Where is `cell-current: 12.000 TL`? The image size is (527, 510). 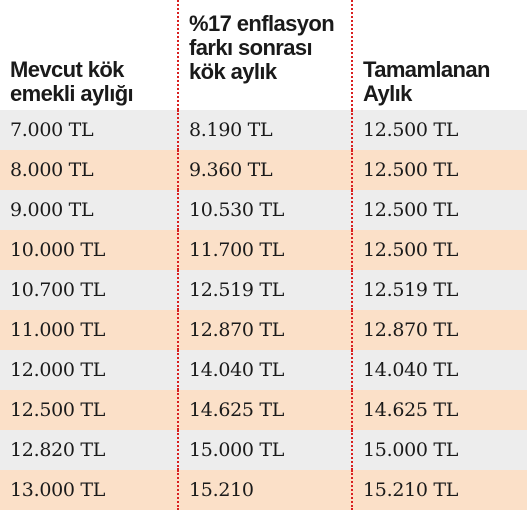 cell-current: 12.000 TL is located at coordinates (89, 370).